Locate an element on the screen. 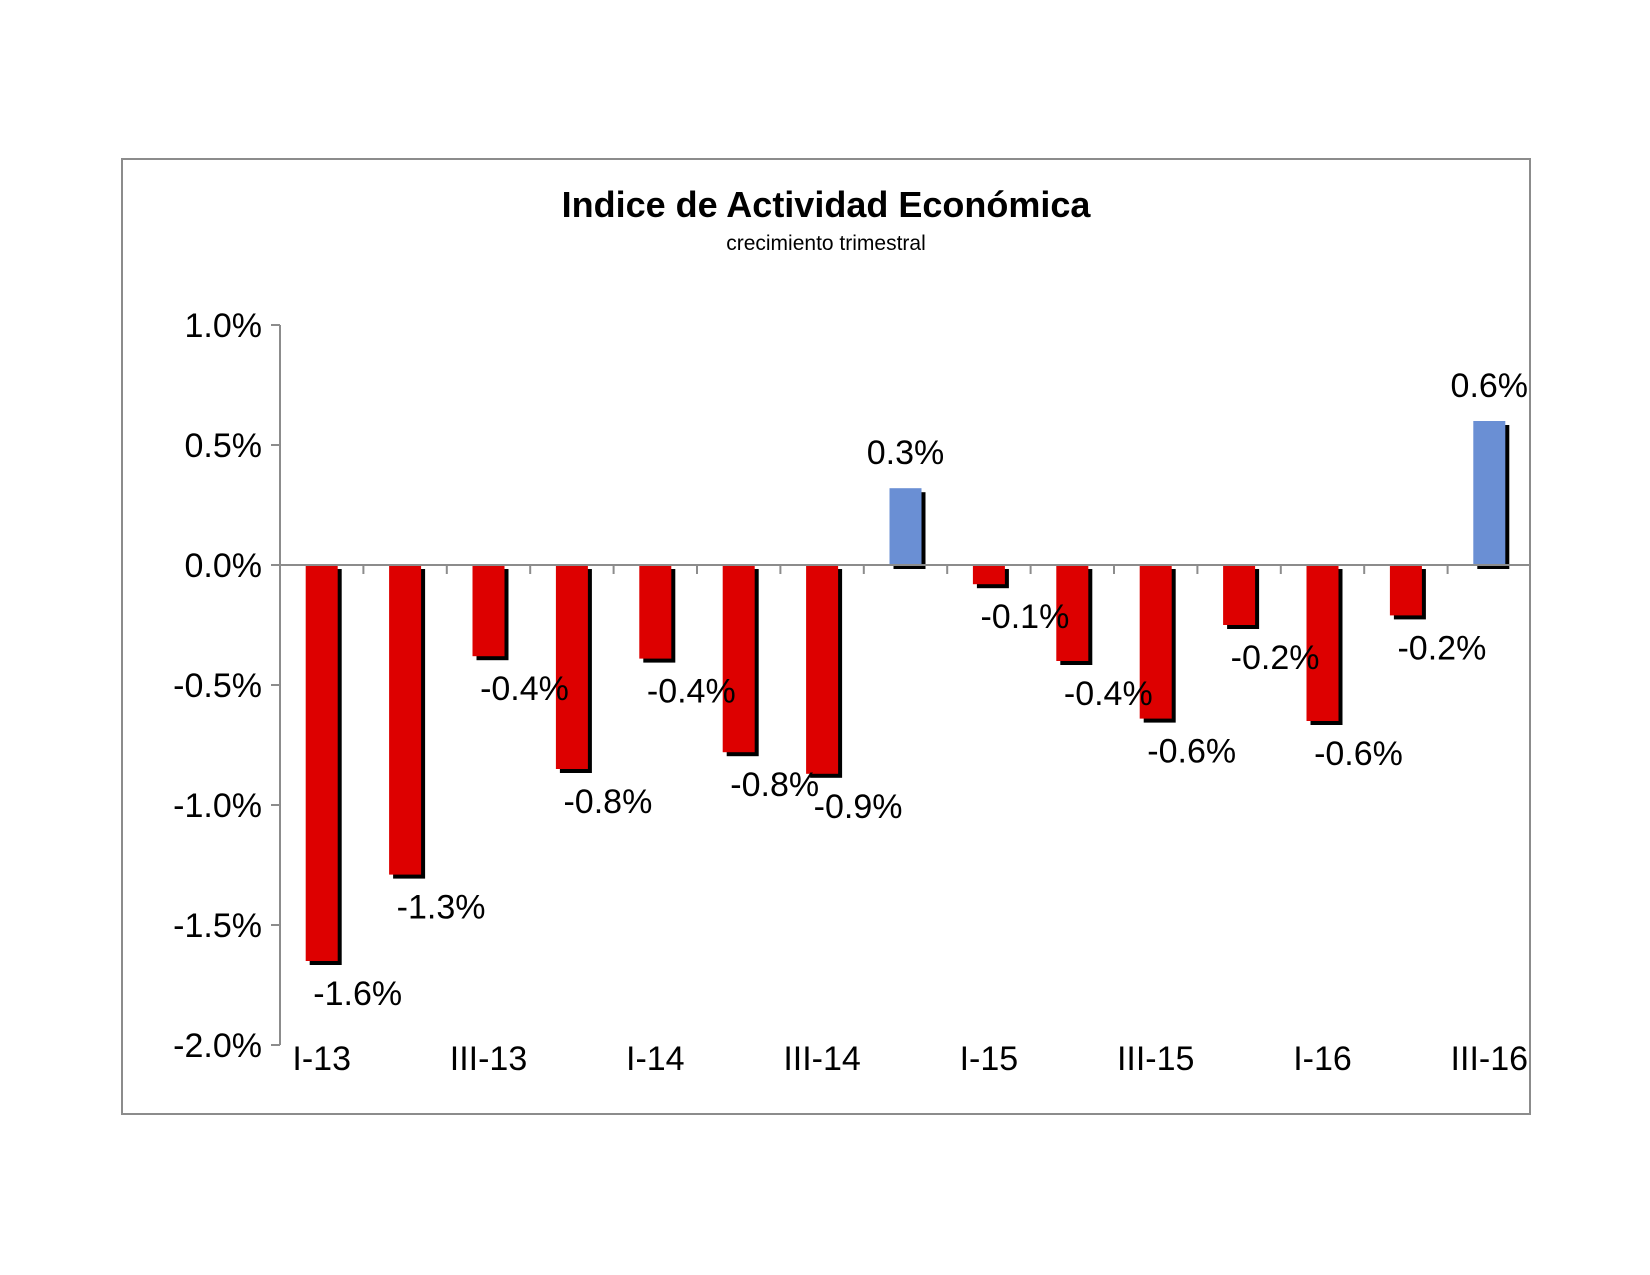 Image resolution: width=1650 pixels, height=1275 pixels. y-tick-label: 0.0% is located at coordinates (224, 566).